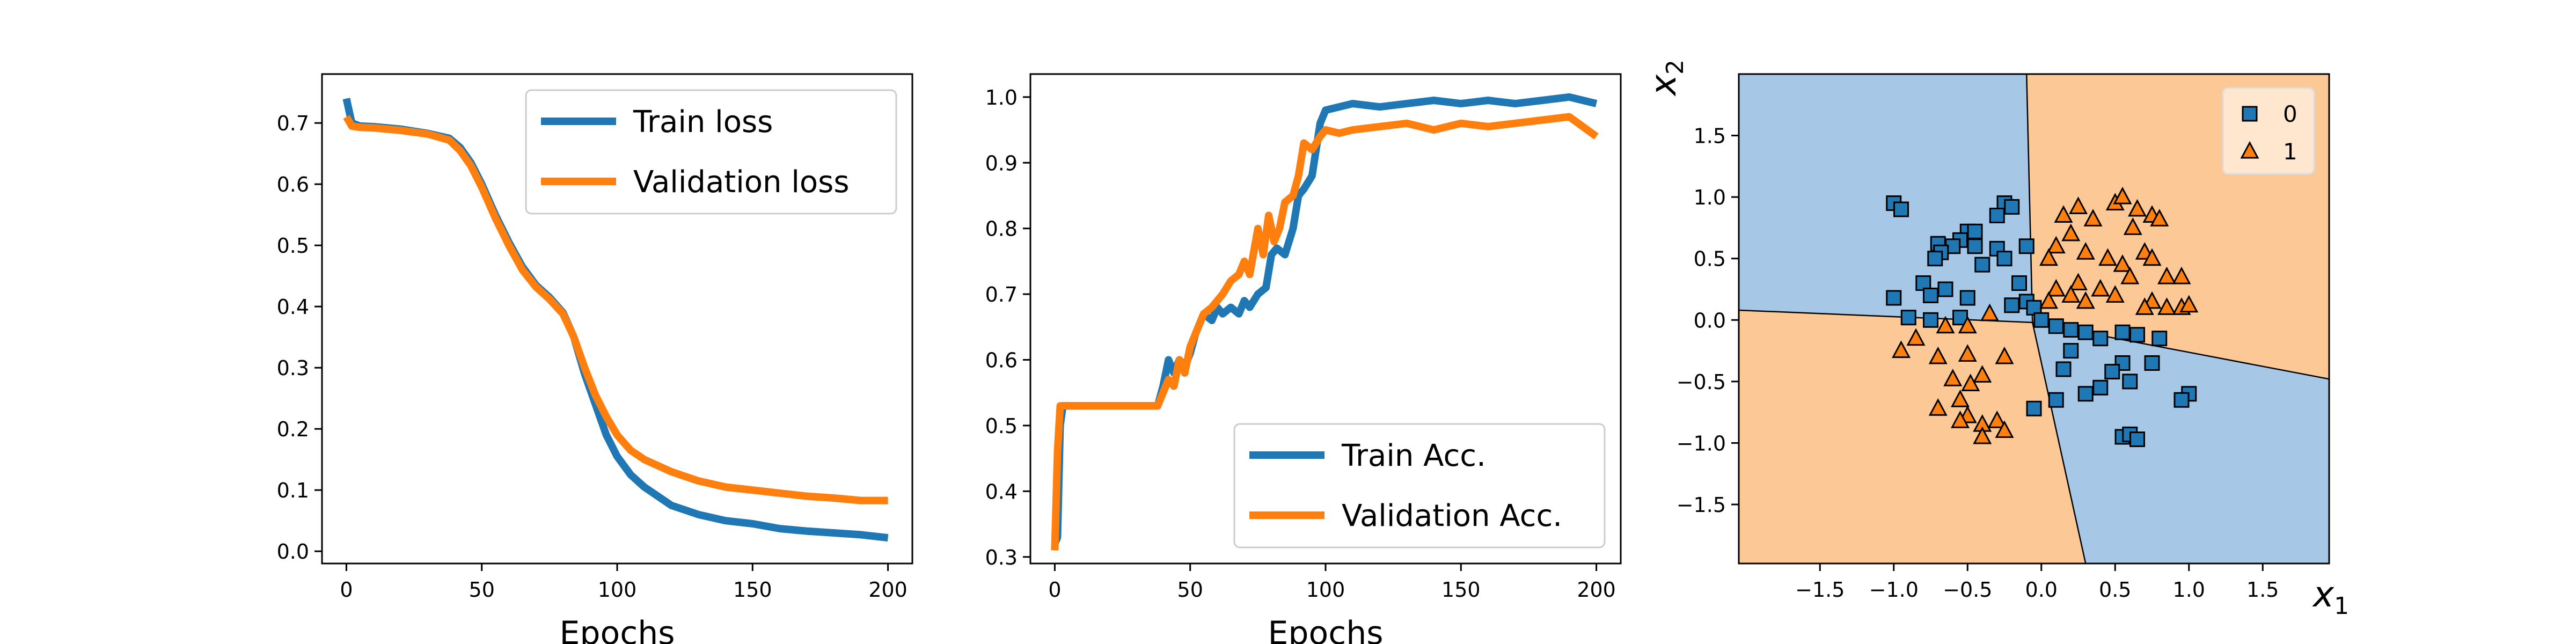 The width and height of the screenshot is (2576, 644). I want to click on y-axis-label: x2, so click(1666, 78).